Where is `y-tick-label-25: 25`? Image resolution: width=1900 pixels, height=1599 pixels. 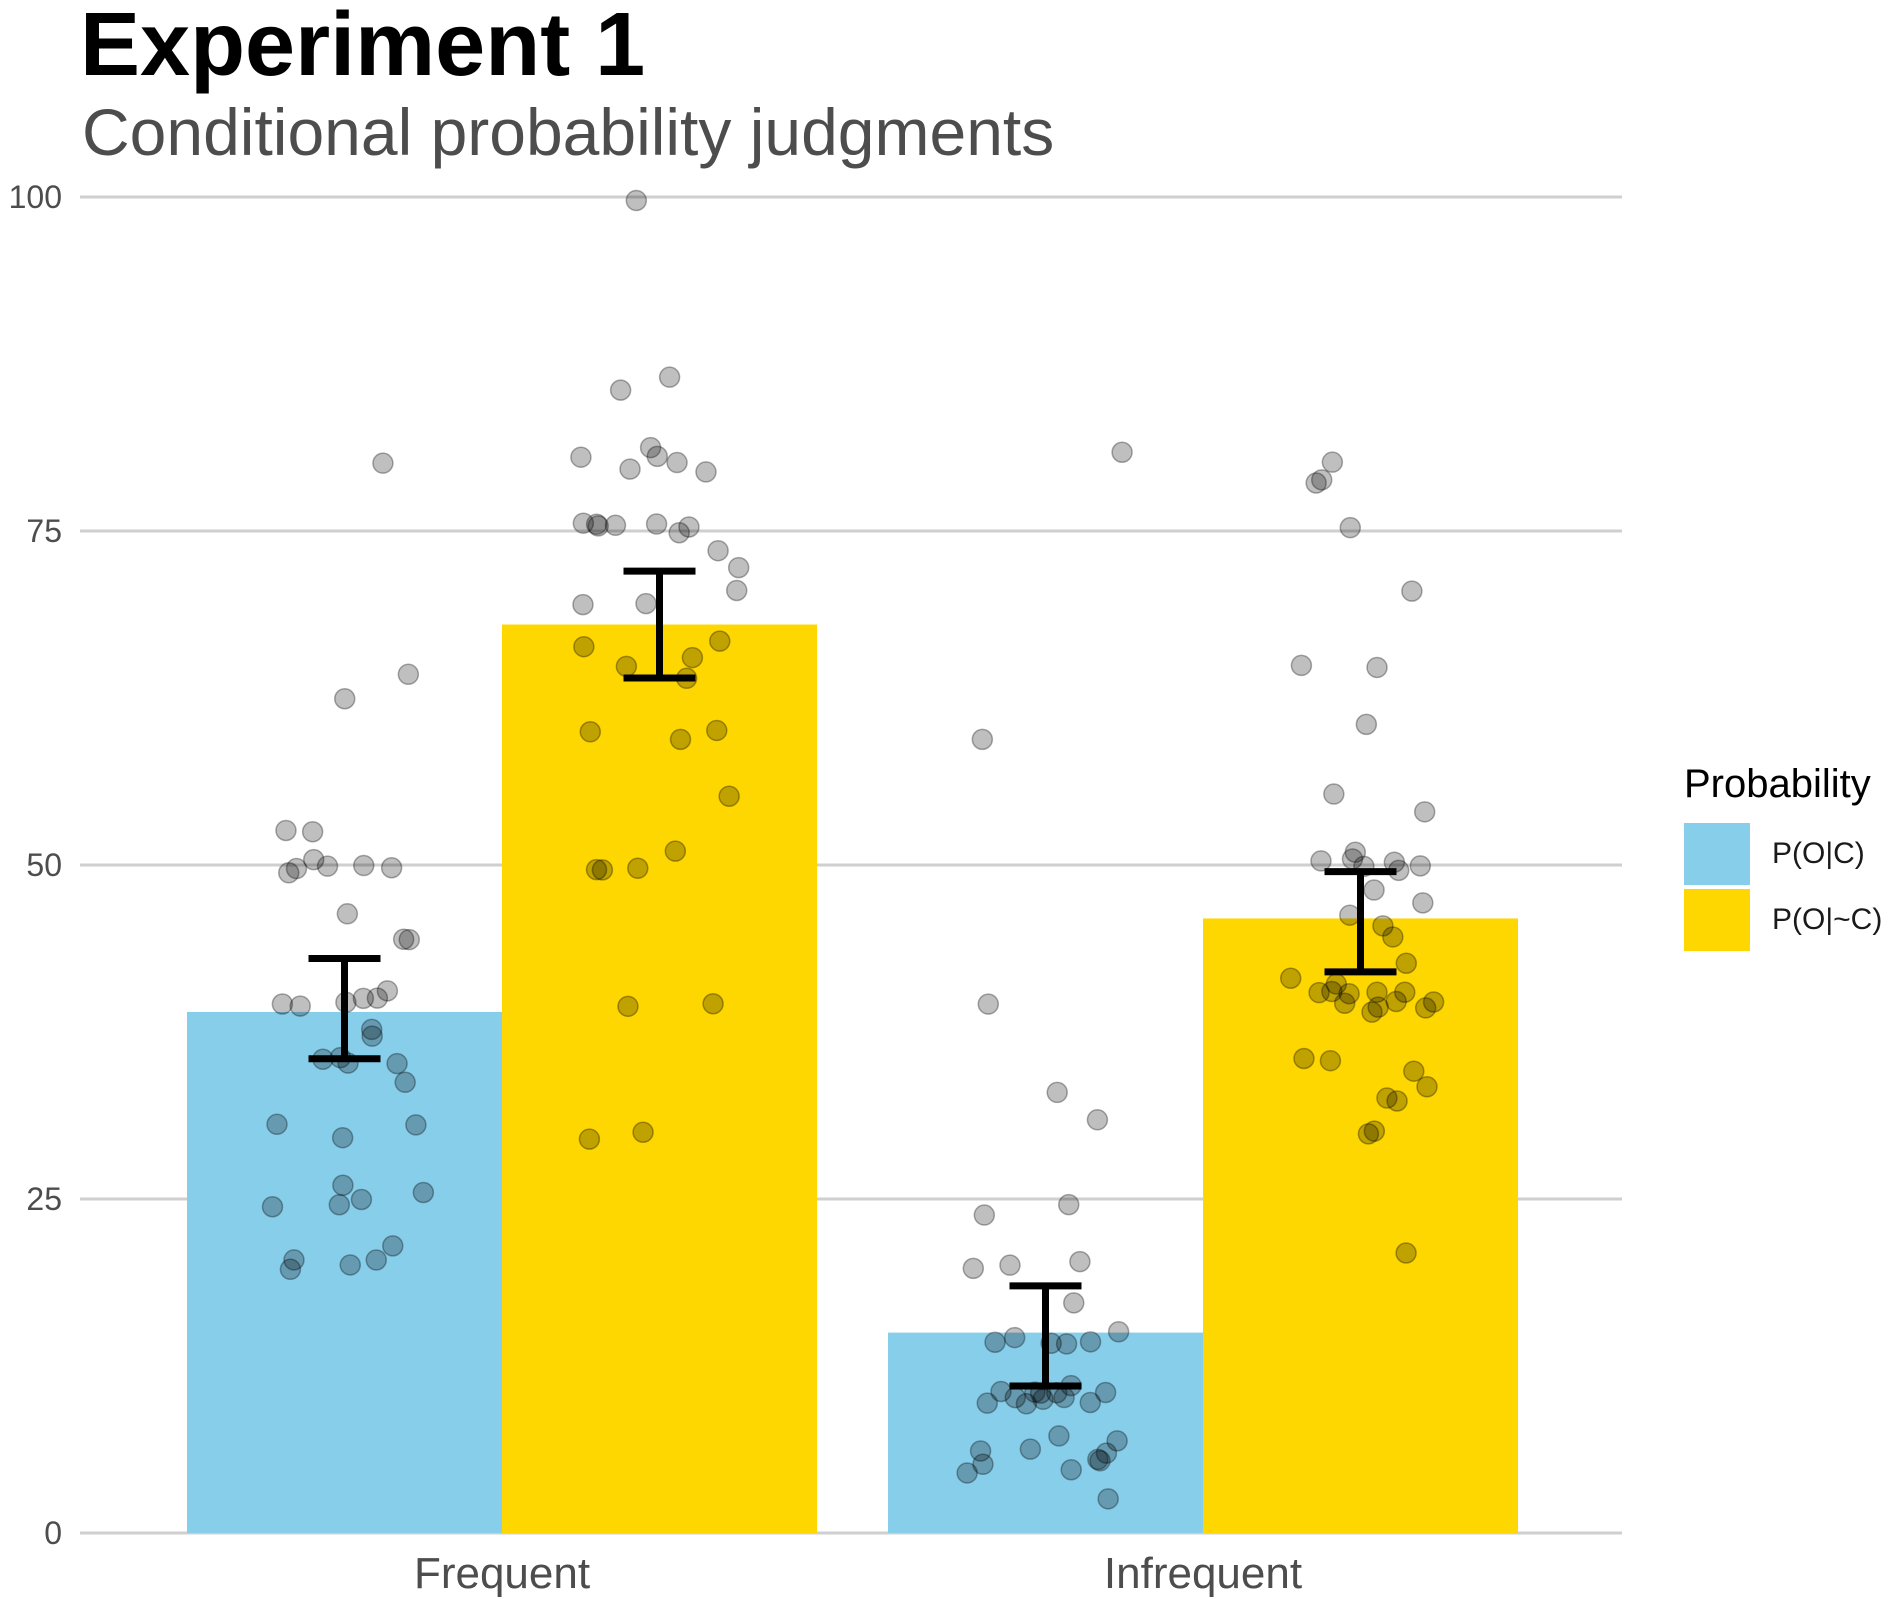
y-tick-label-25: 25 is located at coordinates (44, 1199).